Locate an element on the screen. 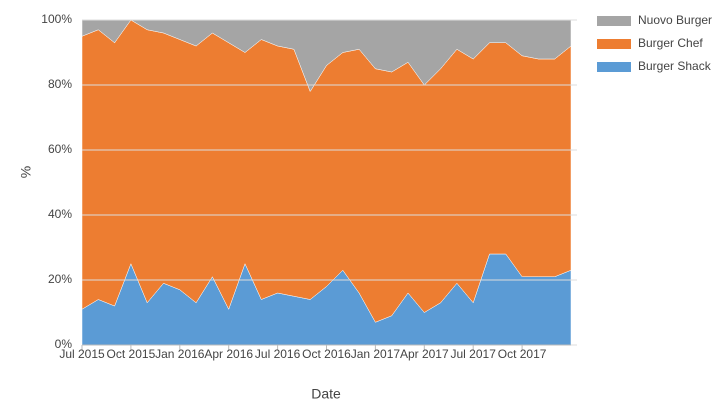 This screenshot has height=408, width=724. legend-label: Burger Chef is located at coordinates (670, 43).